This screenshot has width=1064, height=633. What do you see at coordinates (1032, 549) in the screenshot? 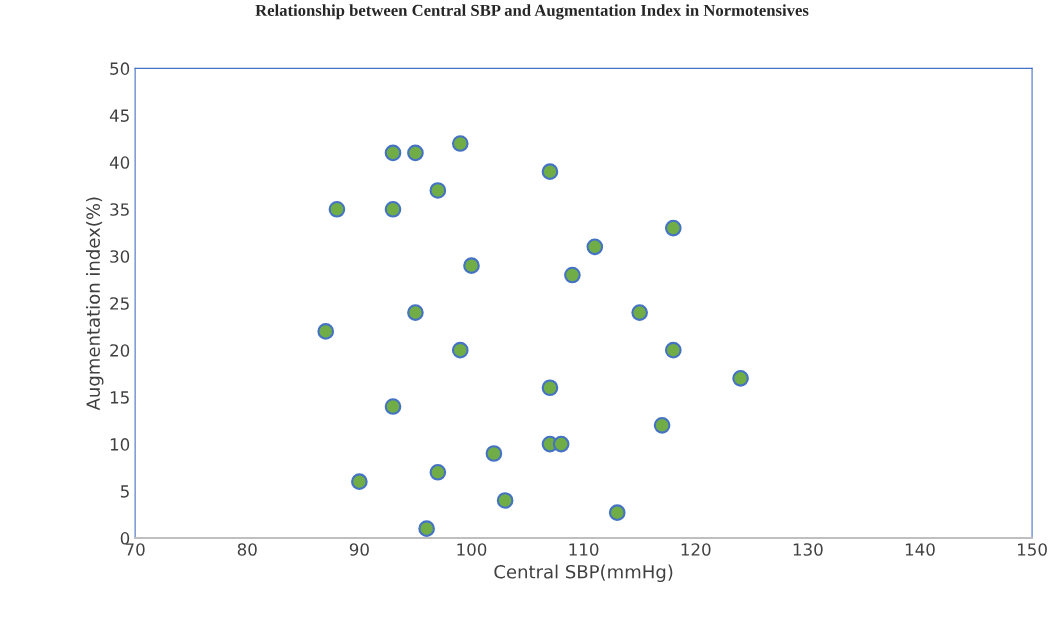
I see `x-tick-label: 150` at bounding box center [1032, 549].